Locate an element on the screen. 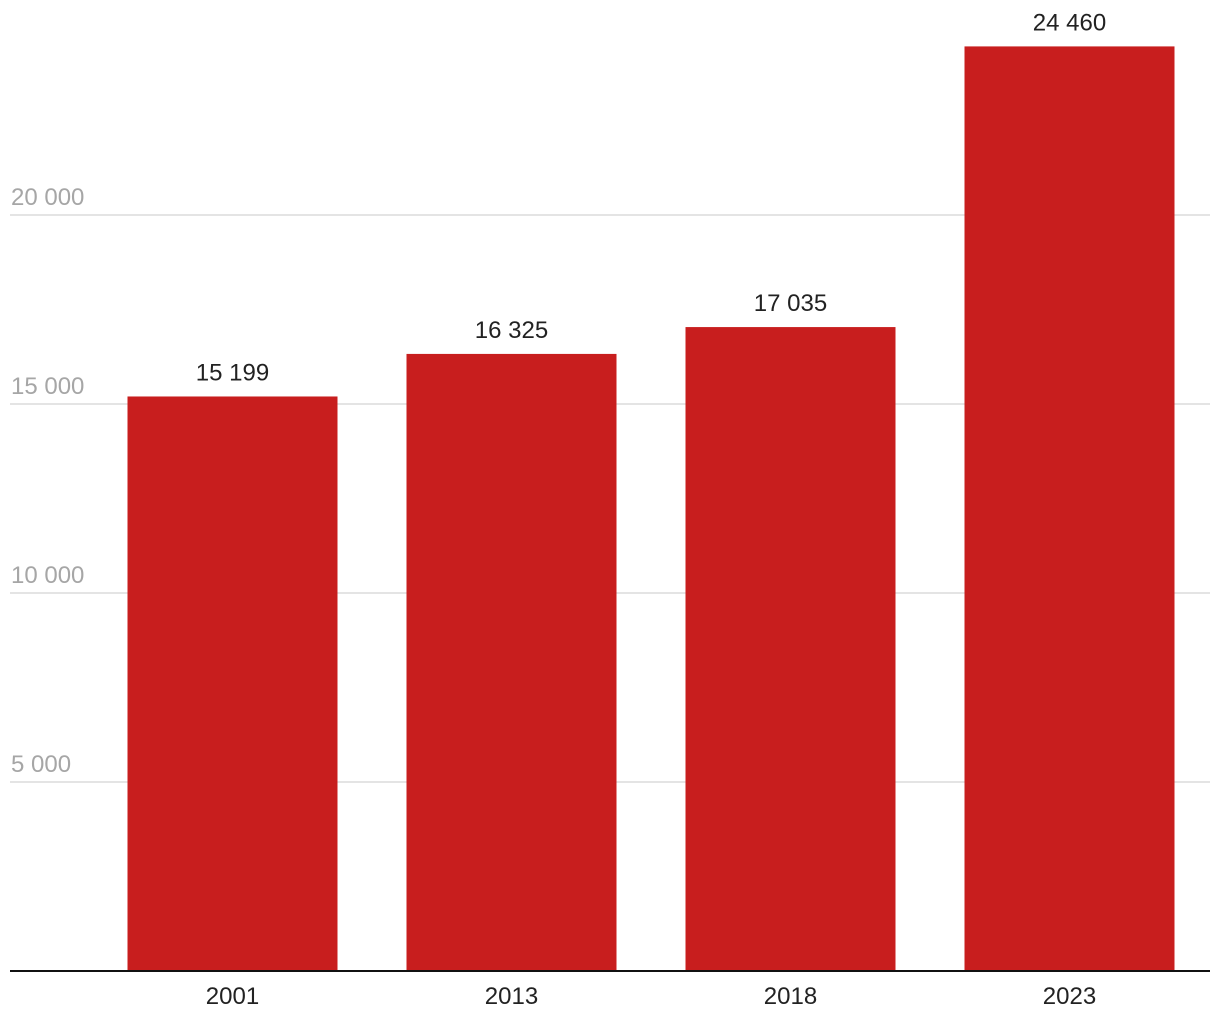  data-label: 17 035 is located at coordinates (790, 303).